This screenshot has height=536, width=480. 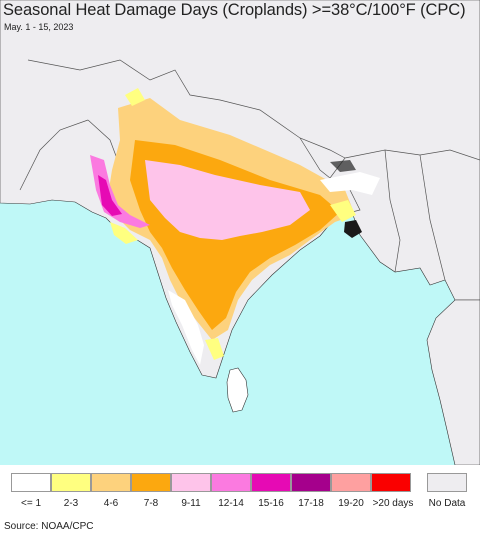 What do you see at coordinates (343, 211) in the screenshot?
I see `field-2-3-east` at bounding box center [343, 211].